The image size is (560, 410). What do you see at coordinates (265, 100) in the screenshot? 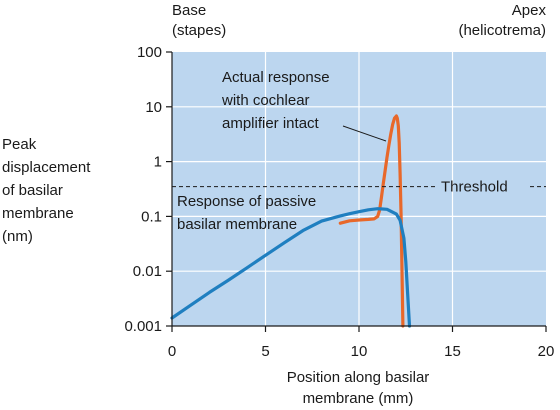
I see `active-response-label-line: with cochlear` at bounding box center [265, 100].